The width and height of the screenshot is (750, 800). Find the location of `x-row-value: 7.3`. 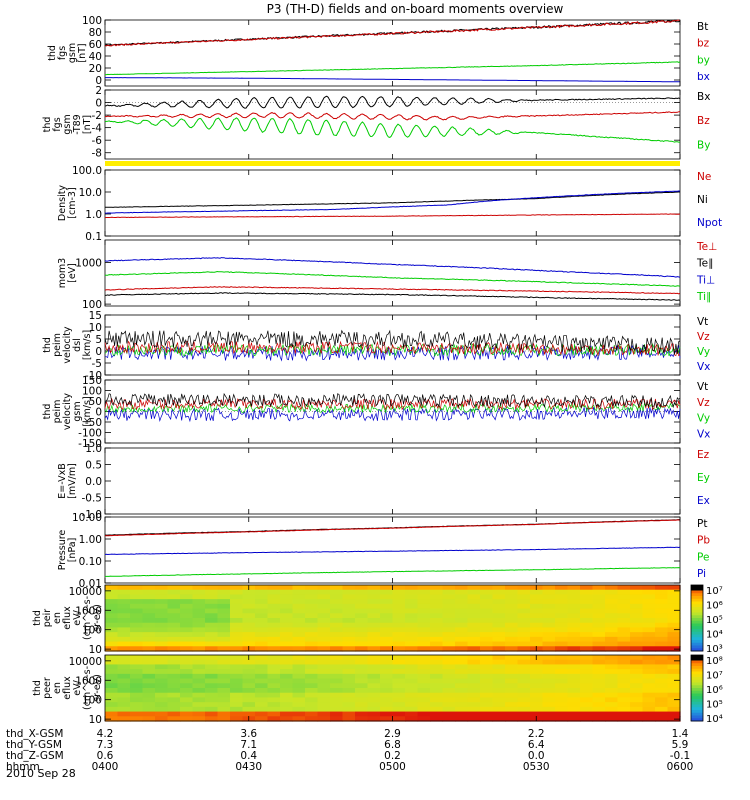

x-row-value: 7.3 is located at coordinates (105, 745).